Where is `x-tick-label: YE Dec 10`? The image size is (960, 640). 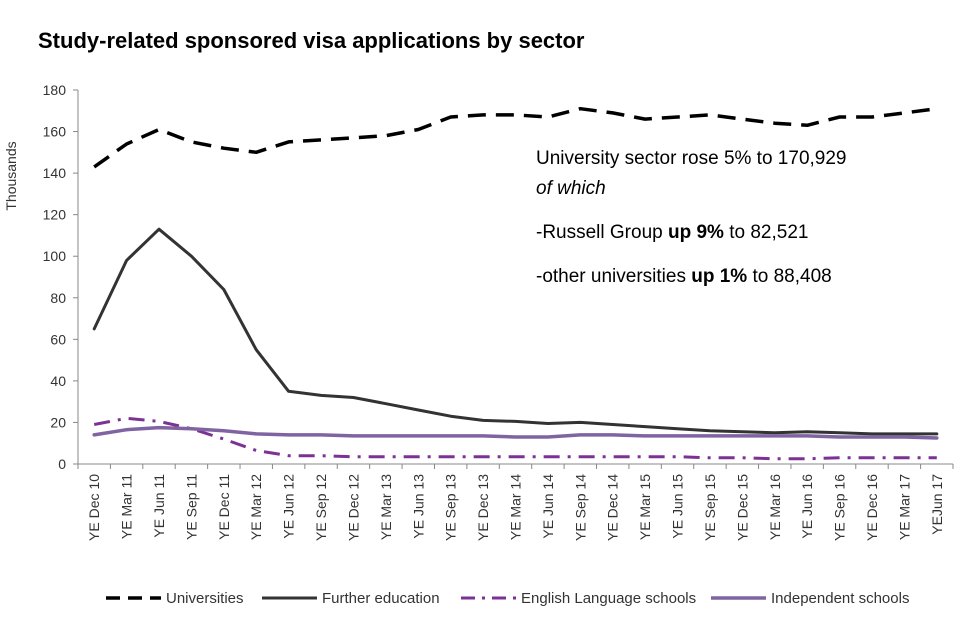 x-tick-label: YE Dec 10 is located at coordinates (94, 507).